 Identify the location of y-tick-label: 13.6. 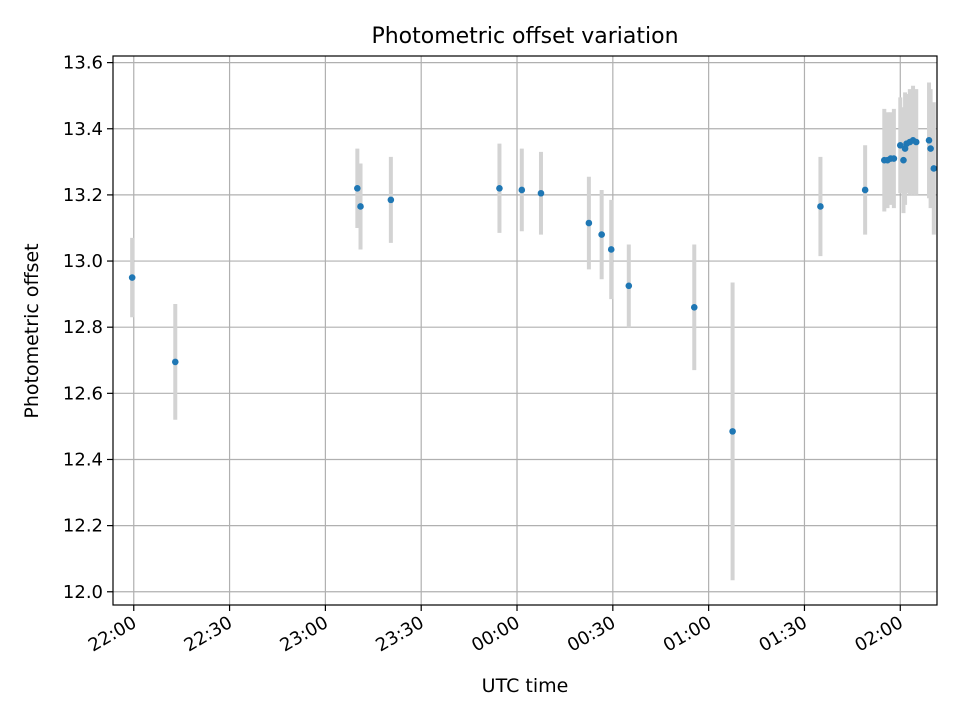
(83, 63).